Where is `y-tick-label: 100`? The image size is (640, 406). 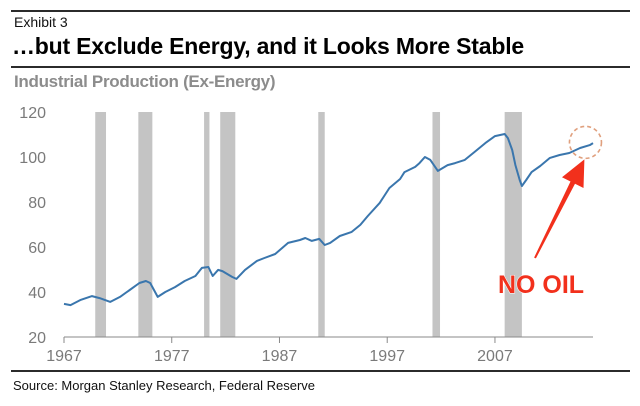 y-tick-label: 100 is located at coordinates (32, 158).